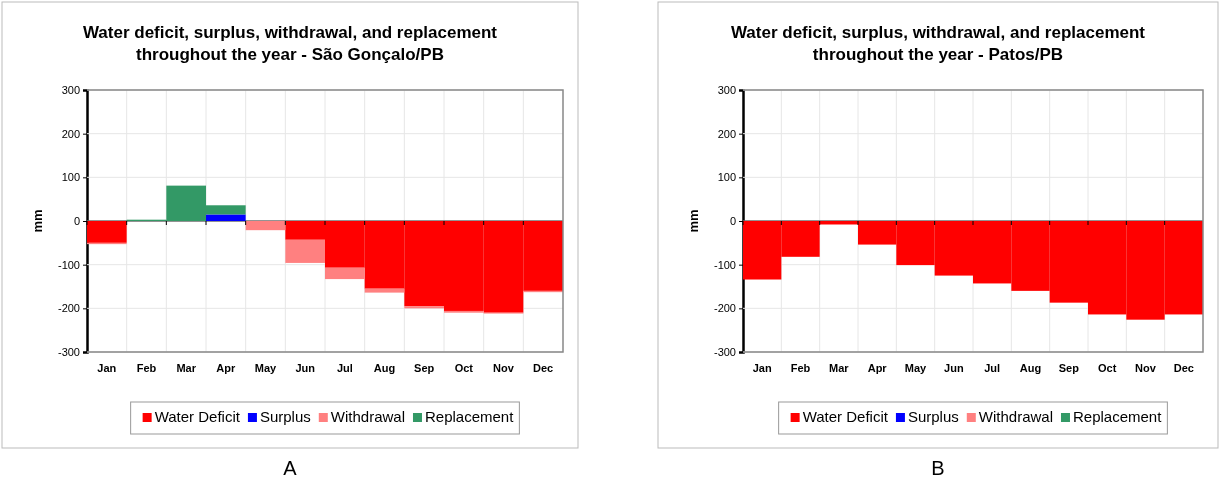  I want to click on text: B, so click(938, 468).